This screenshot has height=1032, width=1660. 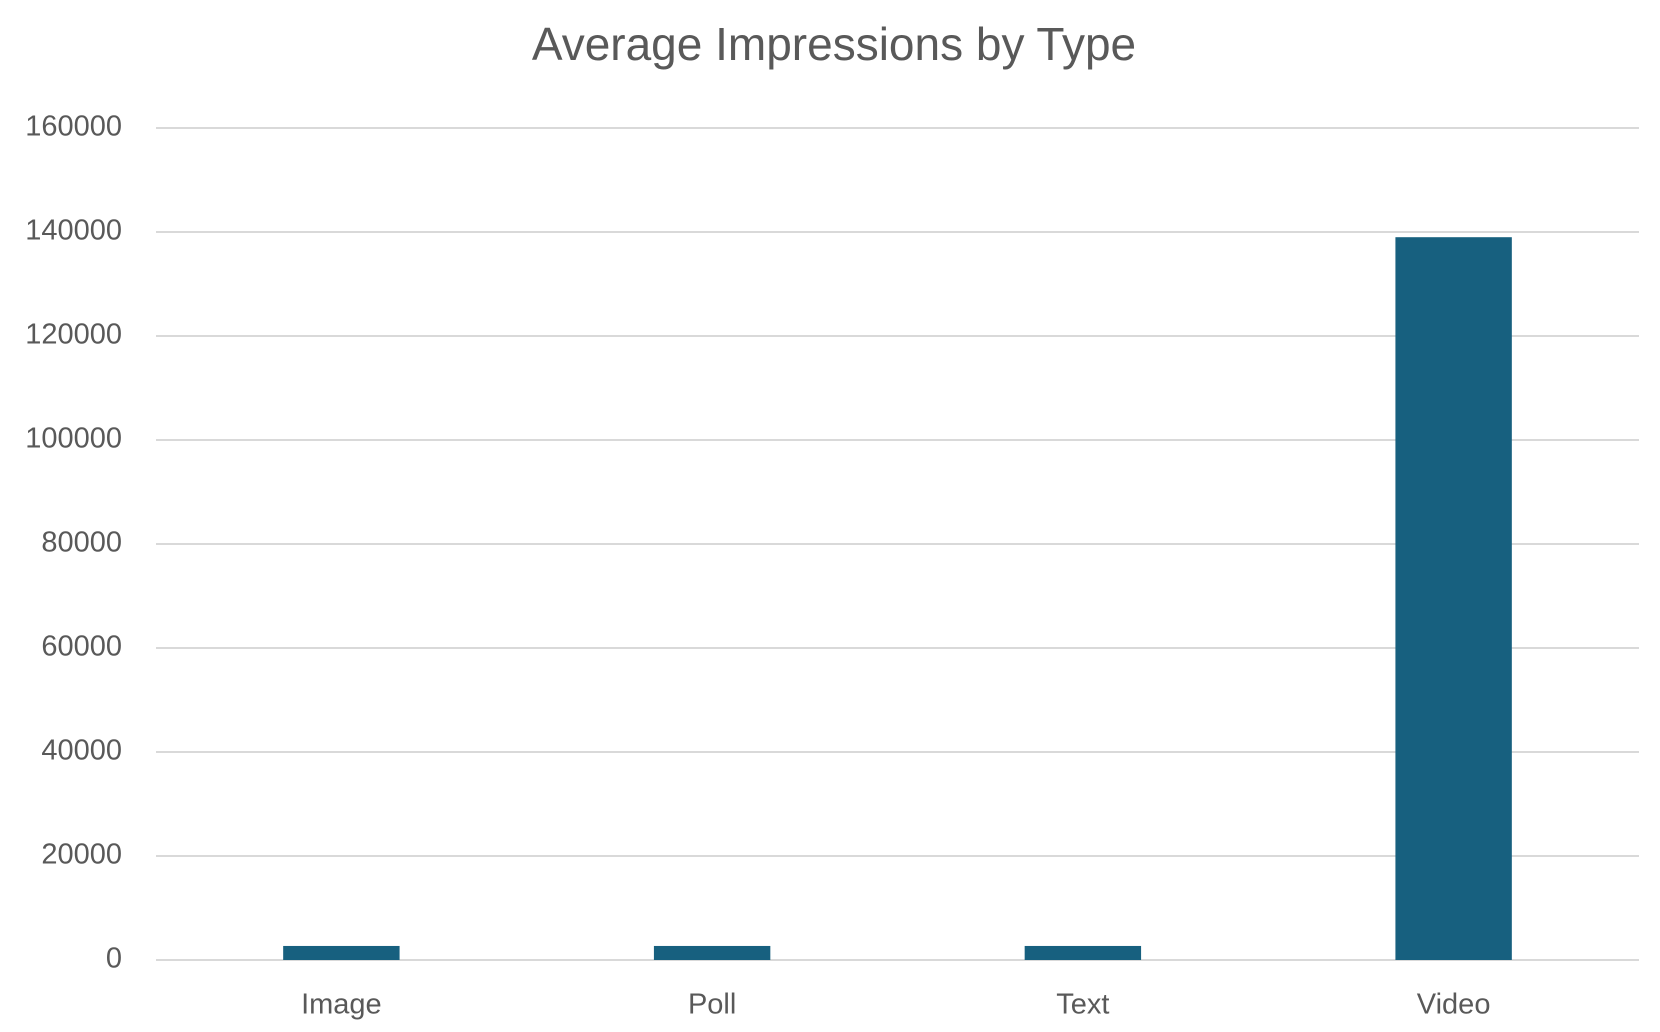 What do you see at coordinates (1454, 1005) in the screenshot?
I see `x-tick-label: Video` at bounding box center [1454, 1005].